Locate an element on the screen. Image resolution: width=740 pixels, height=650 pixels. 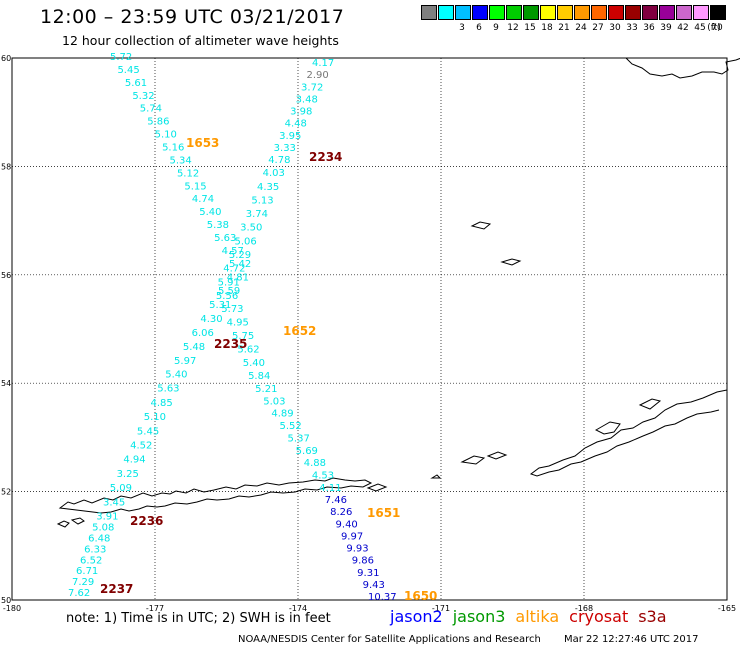
lon-tick-label: -171 is located at coordinates (441, 608).